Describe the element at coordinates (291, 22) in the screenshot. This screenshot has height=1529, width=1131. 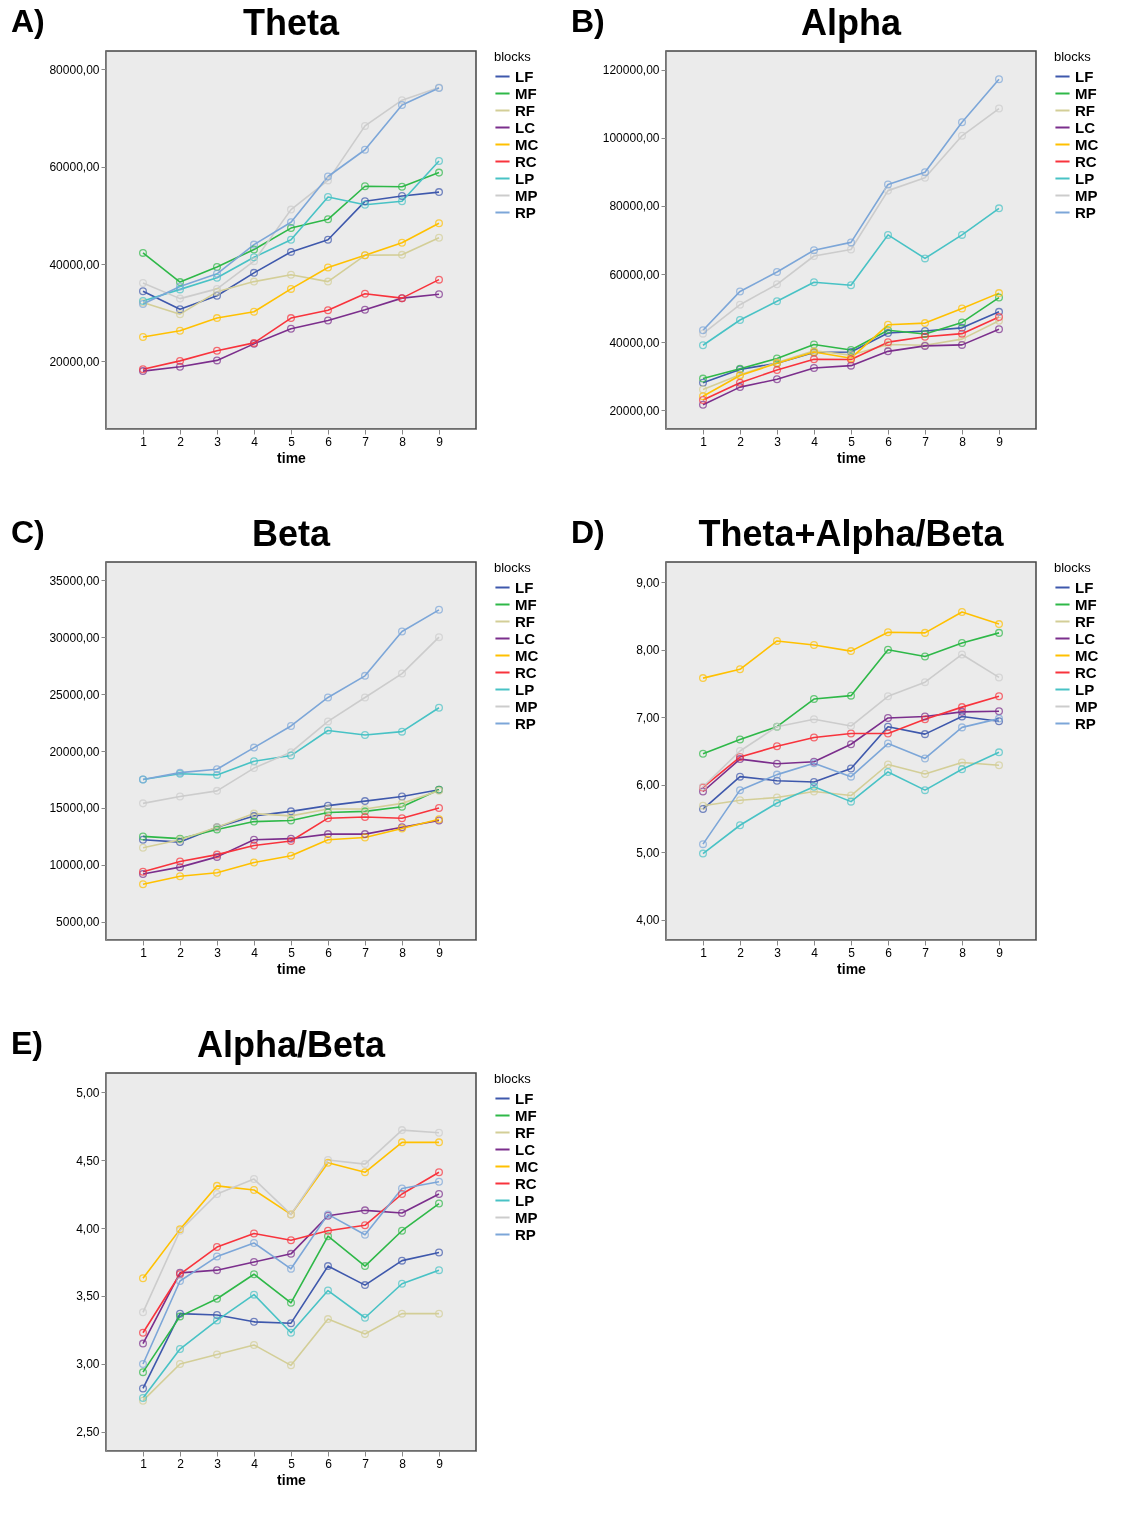
I see `chart-title: Theta` at that location.